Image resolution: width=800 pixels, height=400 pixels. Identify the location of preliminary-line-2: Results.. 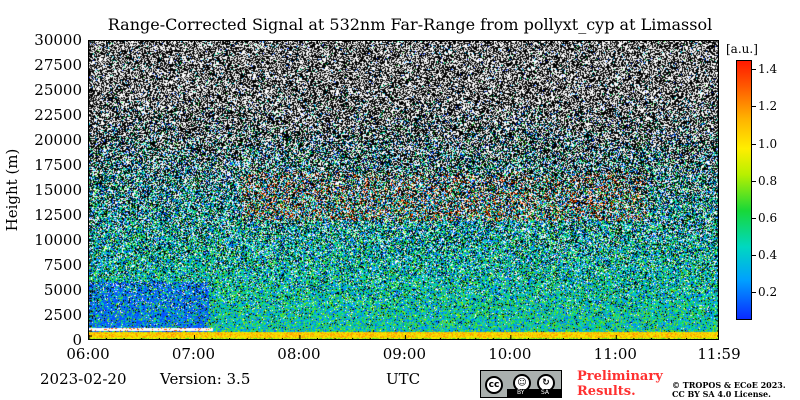
(606, 391).